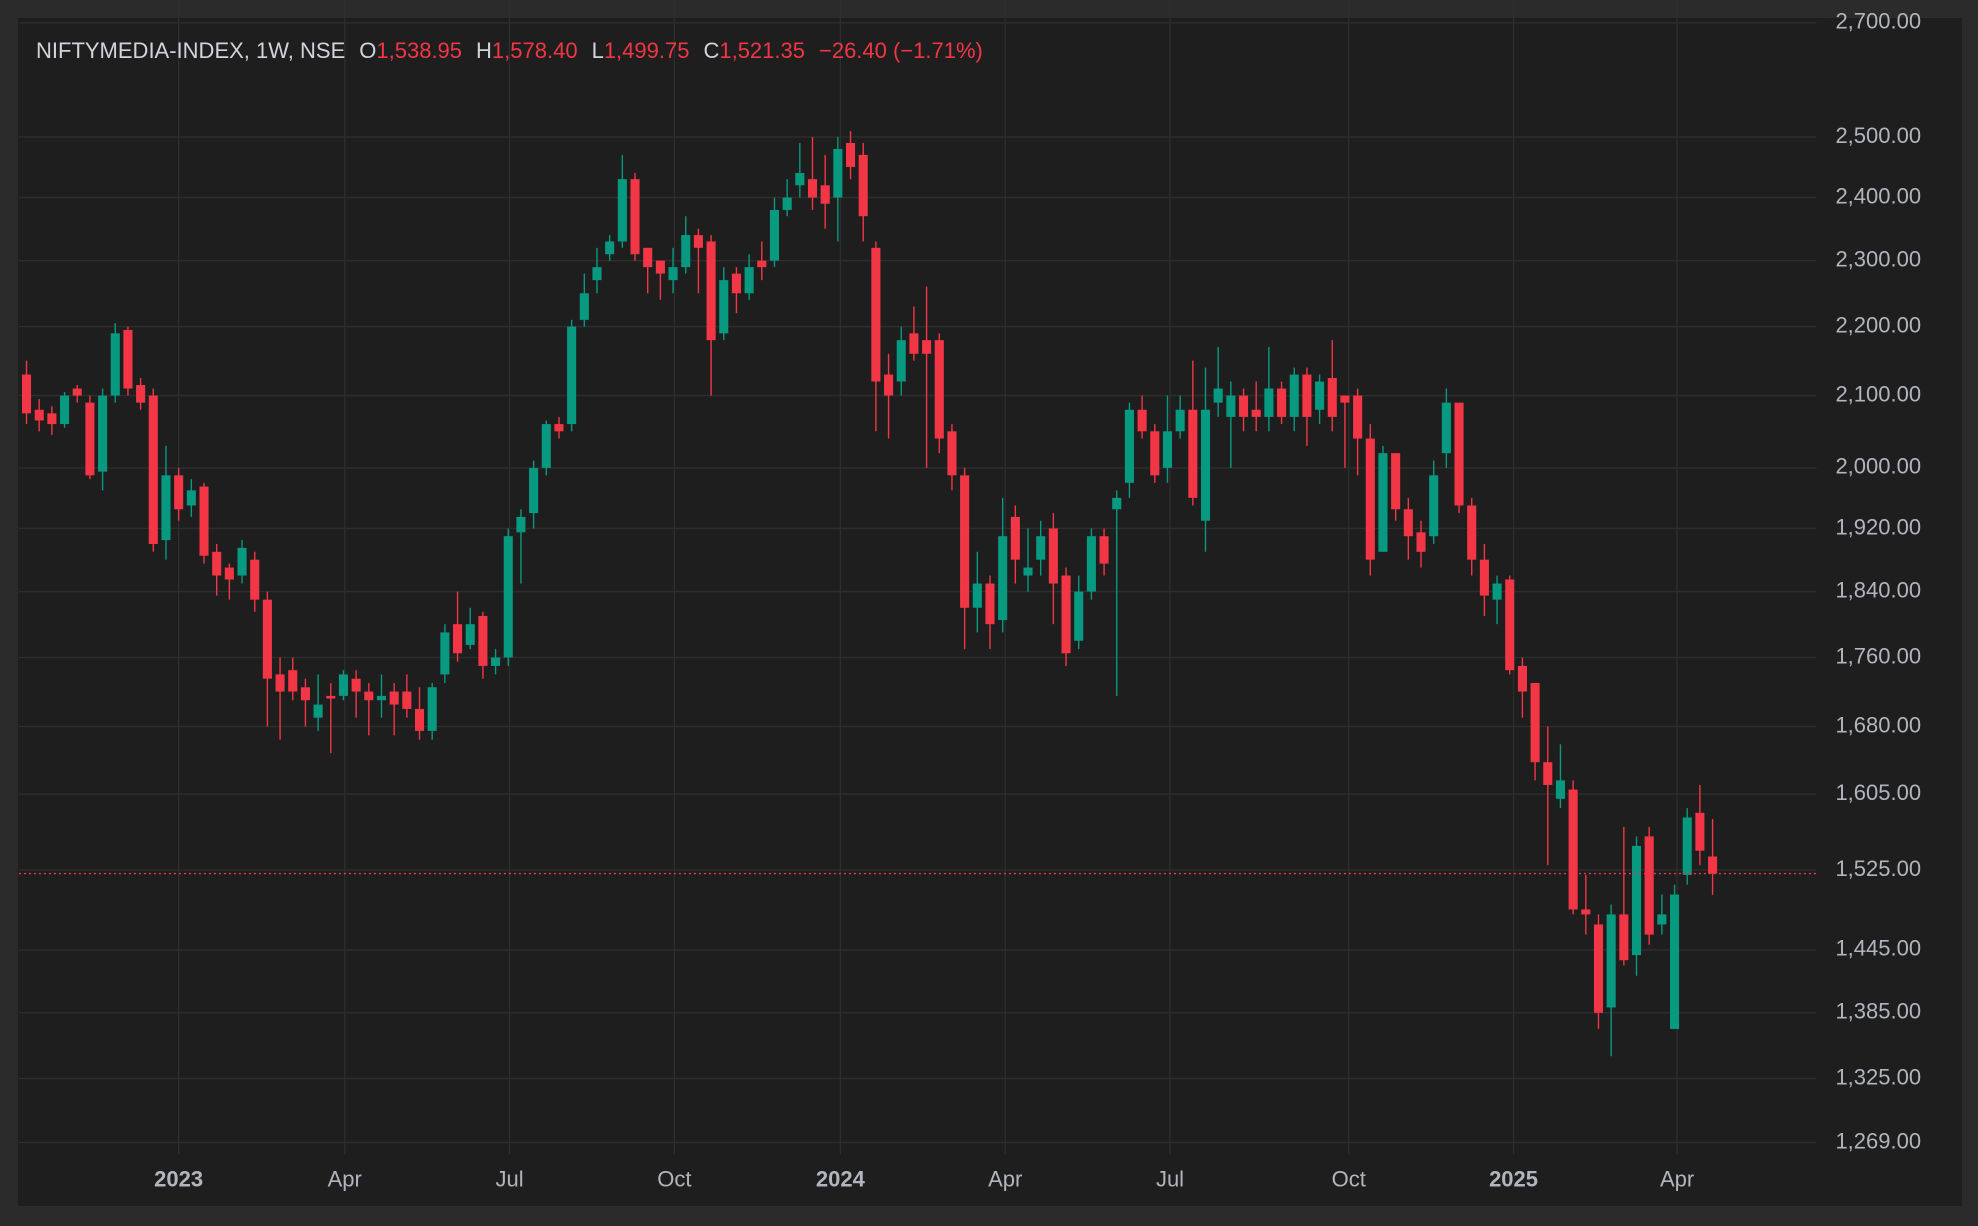 The width and height of the screenshot is (1978, 1226). What do you see at coordinates (1878, 324) in the screenshot?
I see `y-tick-label: 2,200.00` at bounding box center [1878, 324].